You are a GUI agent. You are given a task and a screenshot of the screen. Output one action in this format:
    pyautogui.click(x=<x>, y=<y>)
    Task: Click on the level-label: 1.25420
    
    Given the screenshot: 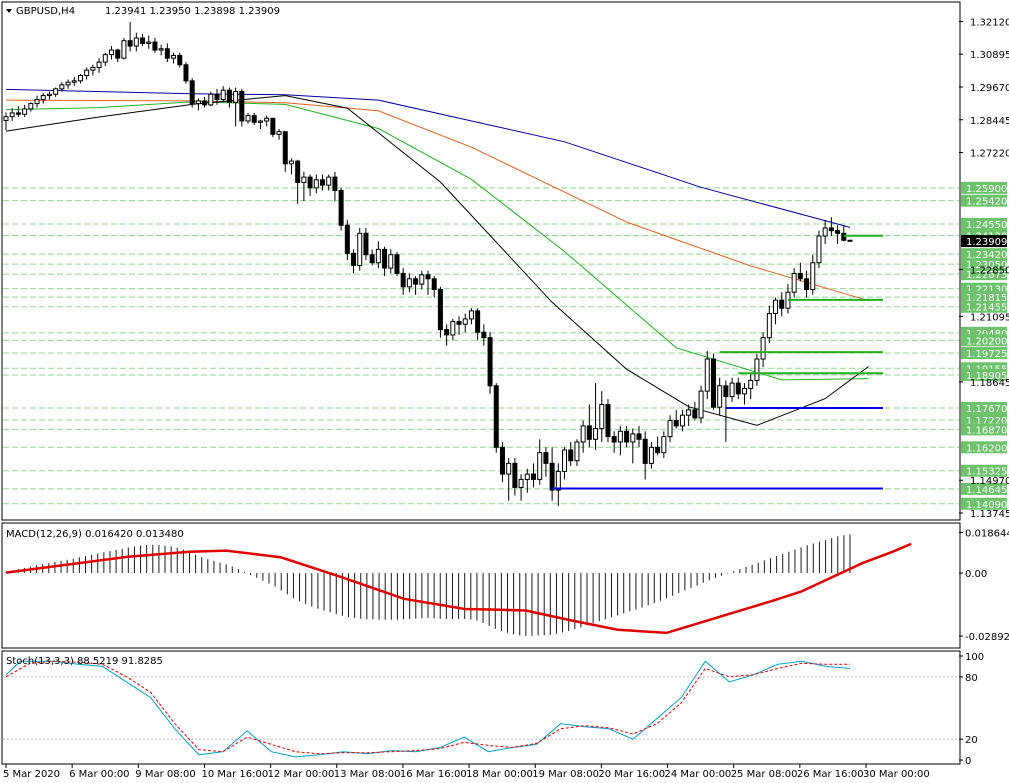 What is the action you would take?
    pyautogui.click(x=986, y=202)
    